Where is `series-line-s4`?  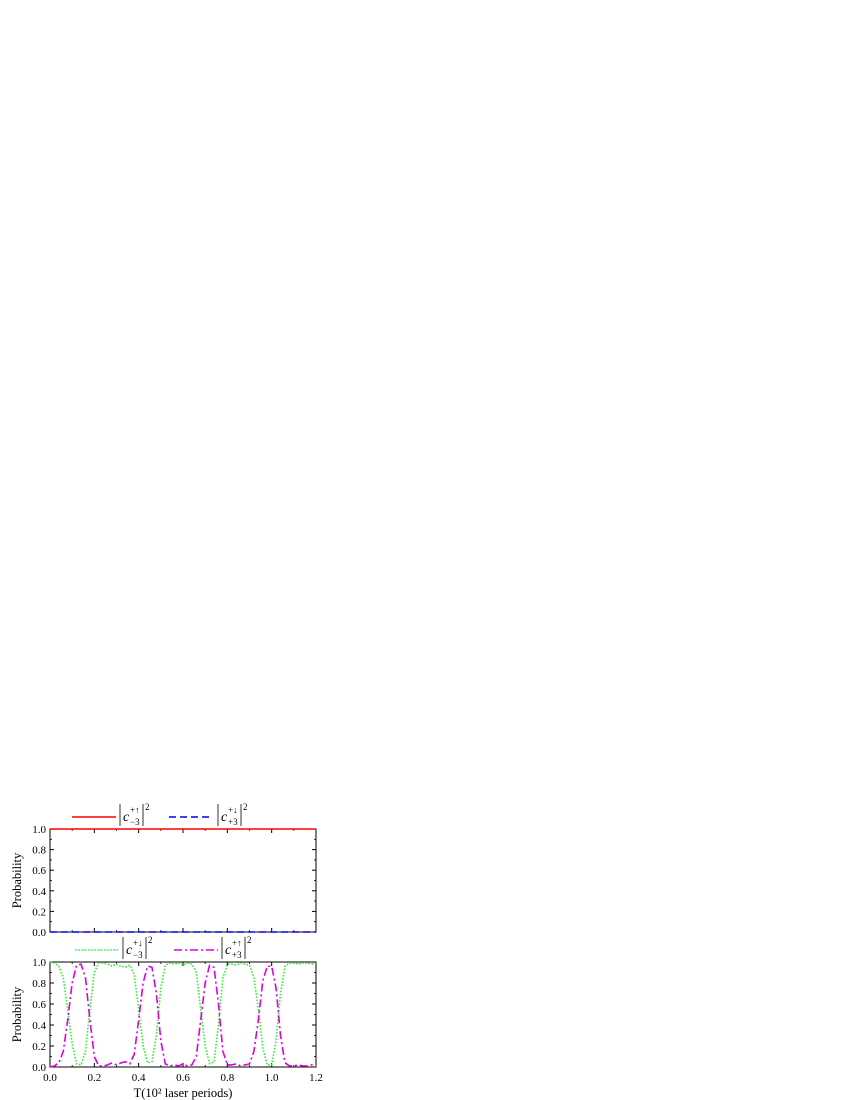
series-line-s4 is located at coordinates (183, 1015).